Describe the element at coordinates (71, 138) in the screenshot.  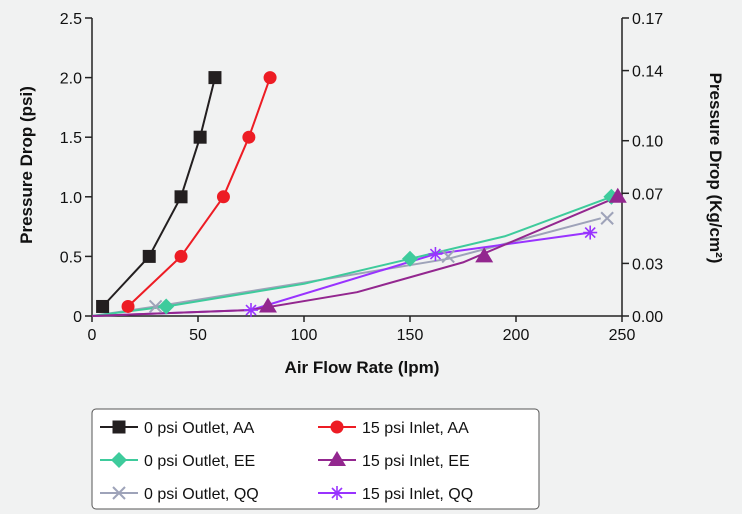
I see `y-tick-label: 1.5` at that location.